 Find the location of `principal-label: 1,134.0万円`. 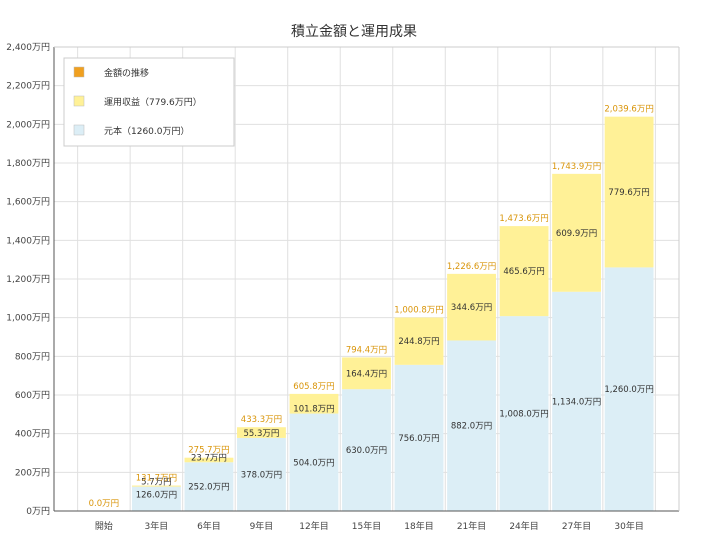

principal-label: 1,134.0万円 is located at coordinates (576, 402).